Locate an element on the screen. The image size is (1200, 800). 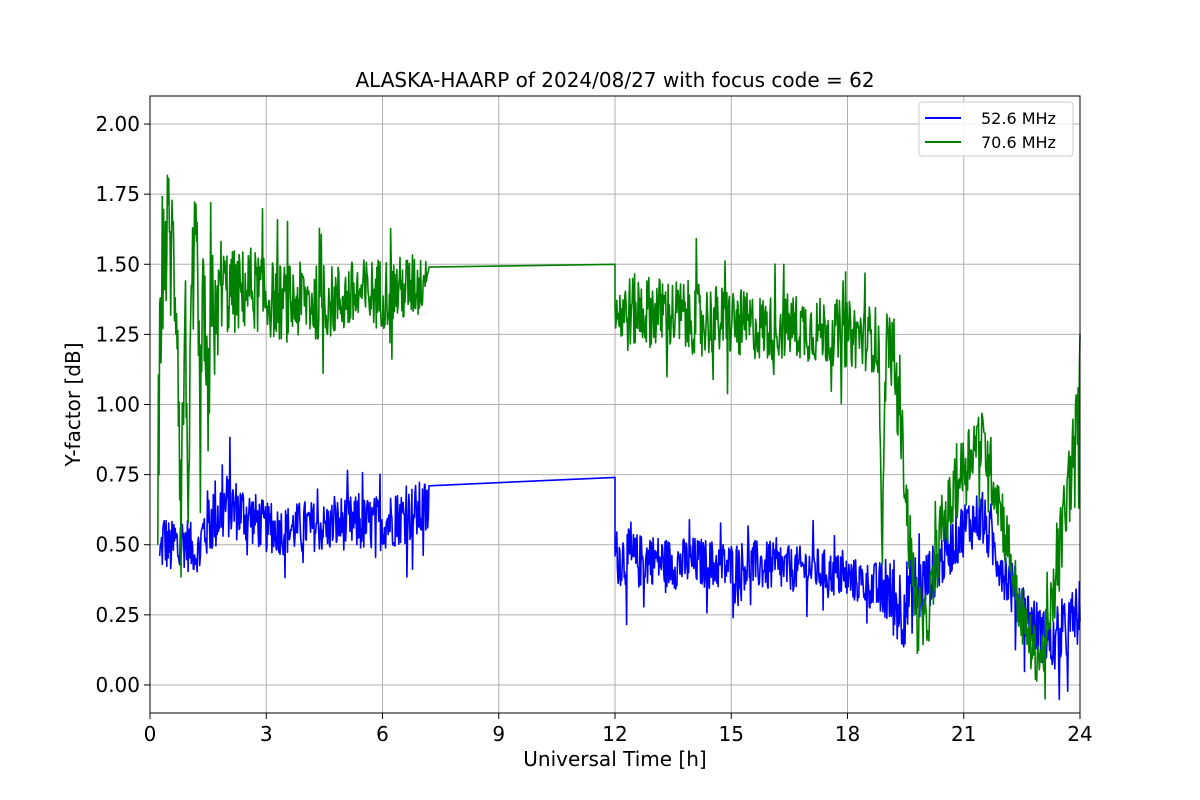
x-tick-label: 18 is located at coordinates (847, 734).